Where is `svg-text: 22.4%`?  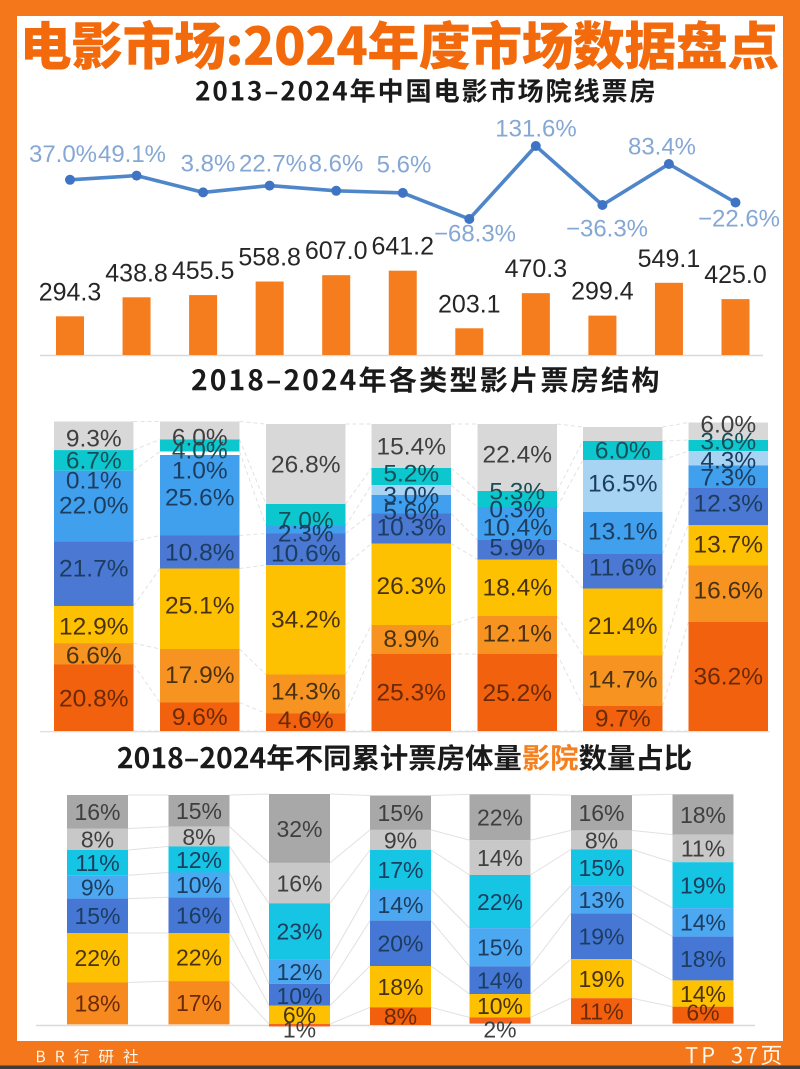
svg-text: 22.4% is located at coordinates (517, 455).